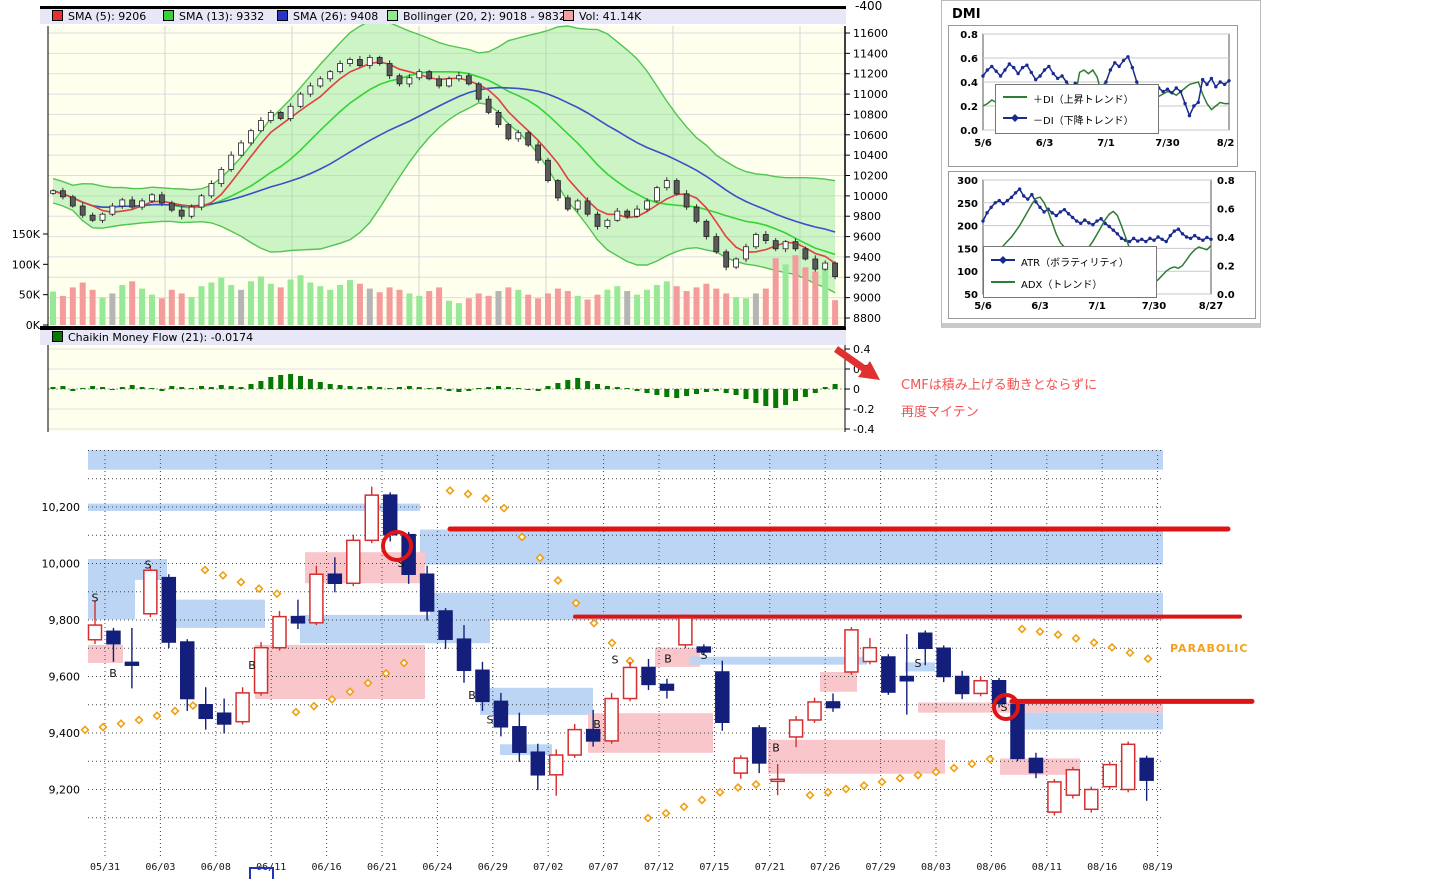 This screenshot has width=1436, height=892. What do you see at coordinates (971, 295) in the screenshot?
I see `svg-text: 50` at bounding box center [971, 295].